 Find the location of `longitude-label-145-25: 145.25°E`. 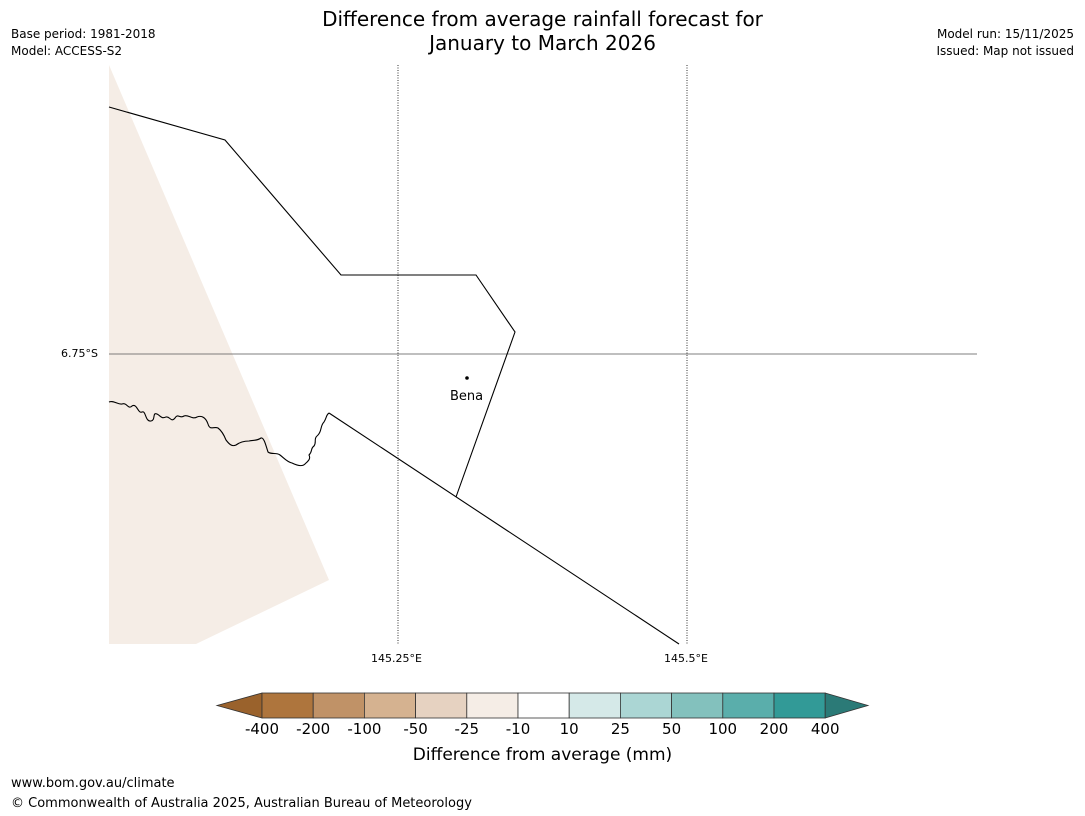

longitude-label-145-25: 145.25°E is located at coordinates (396, 658).